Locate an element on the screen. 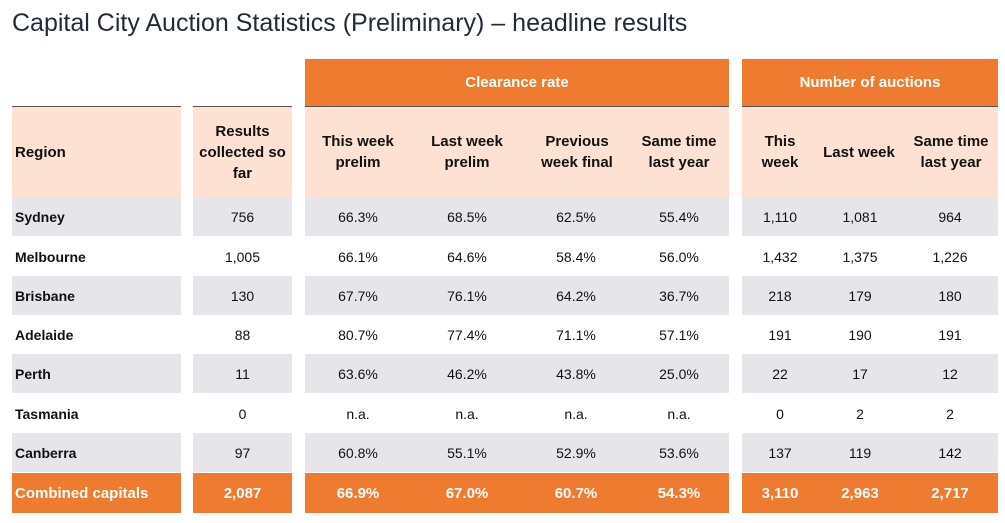  table-cell-na-last: 2 is located at coordinates (860, 413).